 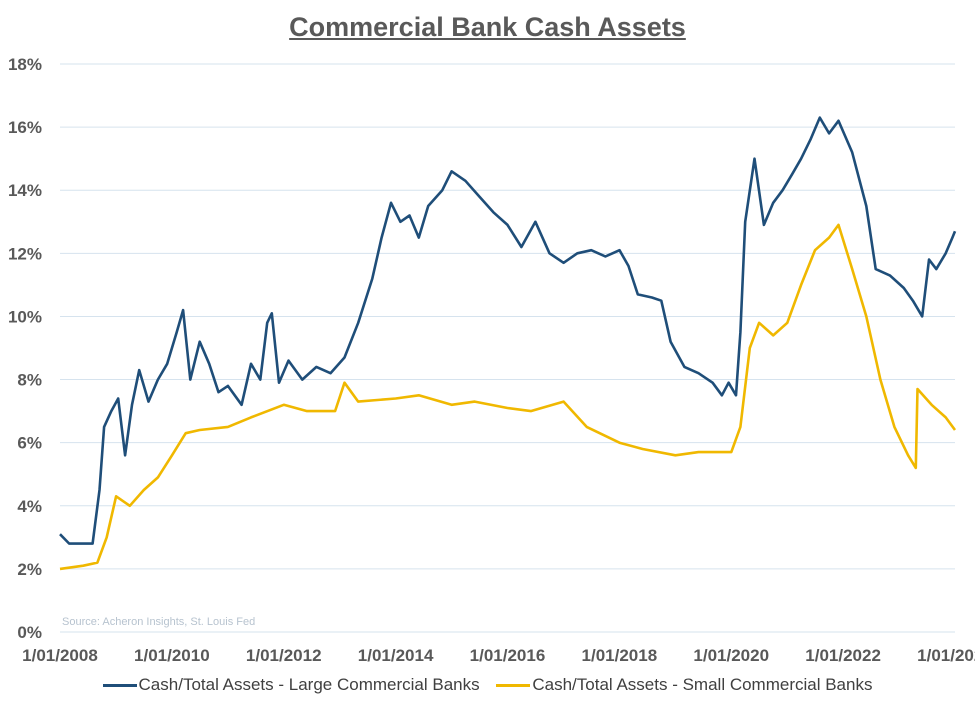 I want to click on x-tick-label: 1/01/2018, so click(x=620, y=655).